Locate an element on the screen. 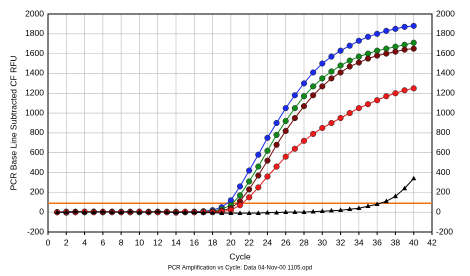 This screenshot has width=470, height=276. x-tick-label: 26 is located at coordinates (286, 242).